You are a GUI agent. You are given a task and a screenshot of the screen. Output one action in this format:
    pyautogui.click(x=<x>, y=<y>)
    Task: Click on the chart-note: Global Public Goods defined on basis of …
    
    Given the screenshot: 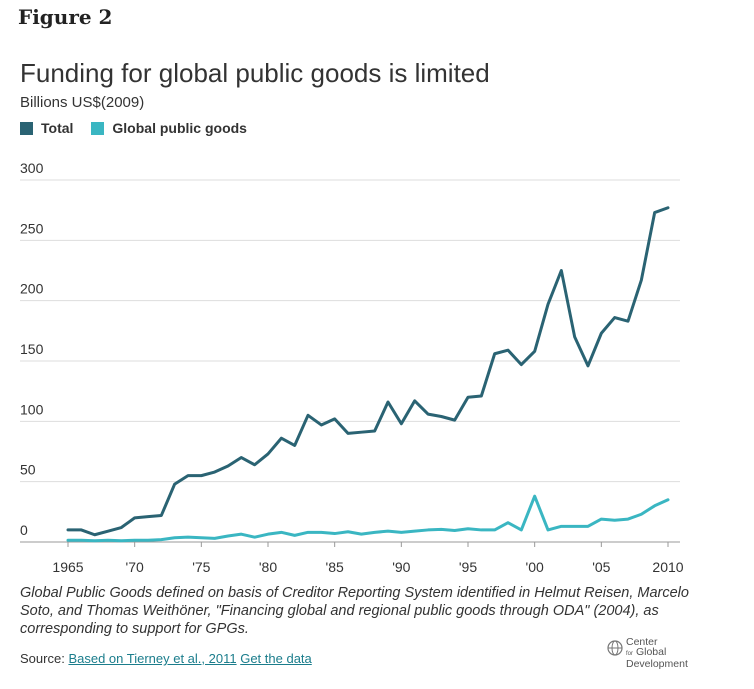 What is the action you would take?
    pyautogui.click(x=354, y=611)
    